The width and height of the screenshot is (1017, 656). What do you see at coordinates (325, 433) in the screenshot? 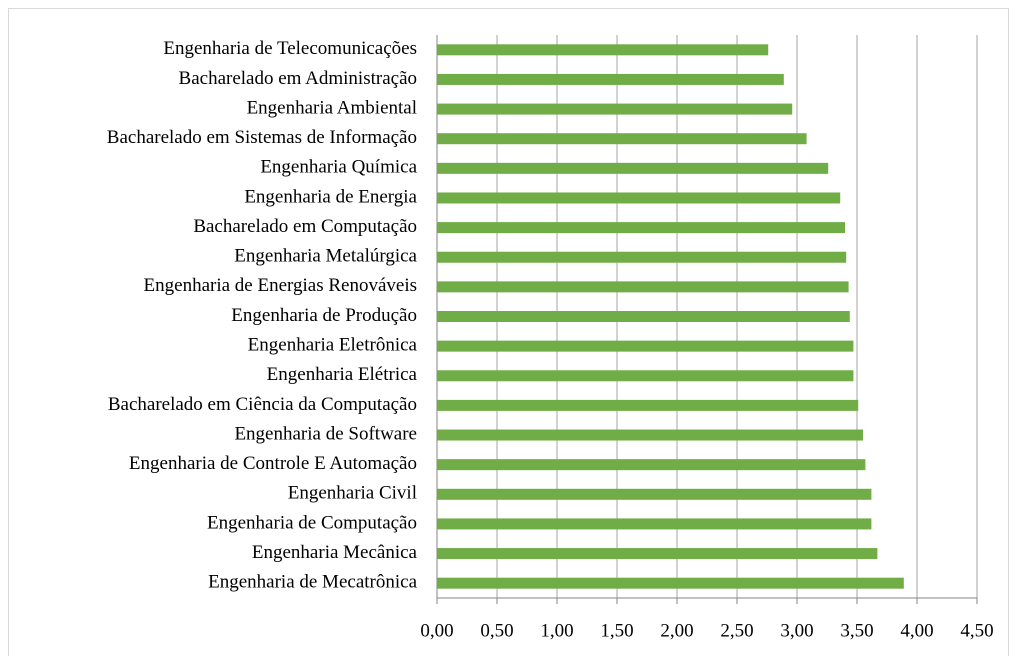
I see `y-tick-label: Engenharia de Software` at bounding box center [325, 433].